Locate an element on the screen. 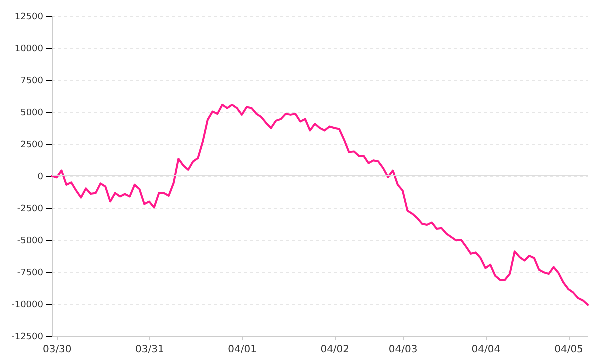  y-tick-label: 2500 is located at coordinates (32, 145).